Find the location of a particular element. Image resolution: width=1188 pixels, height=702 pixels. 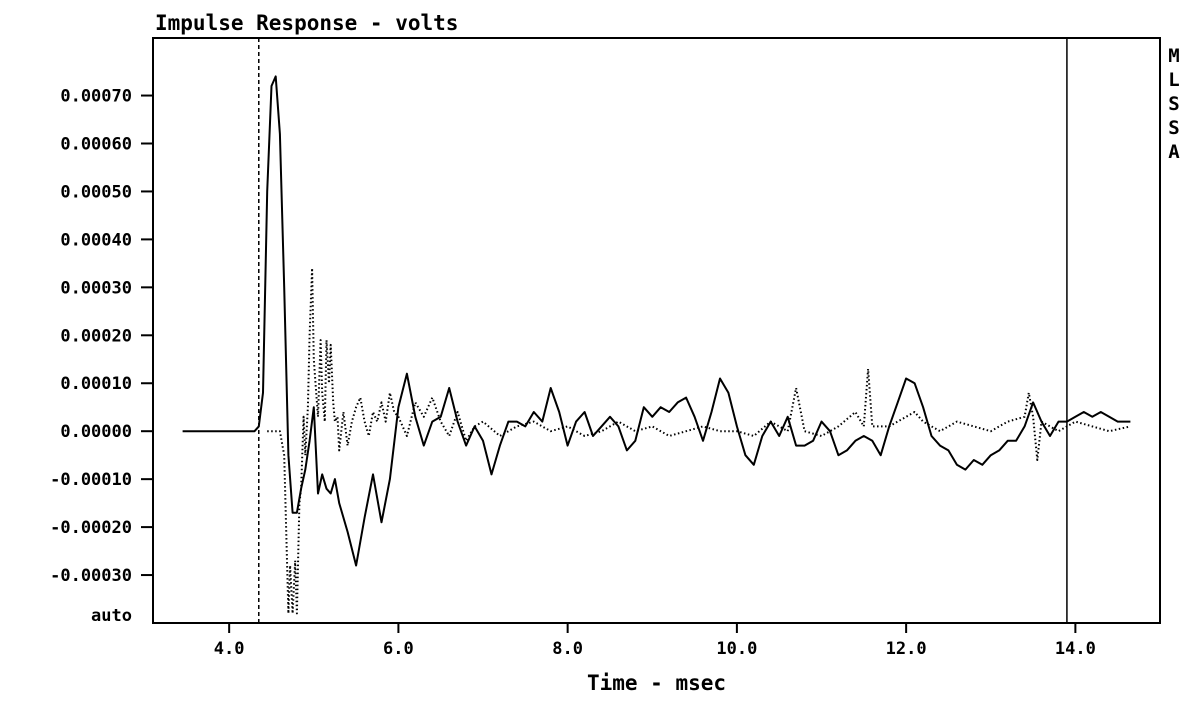

y-tick-label: 0.00030 is located at coordinates (96, 288).